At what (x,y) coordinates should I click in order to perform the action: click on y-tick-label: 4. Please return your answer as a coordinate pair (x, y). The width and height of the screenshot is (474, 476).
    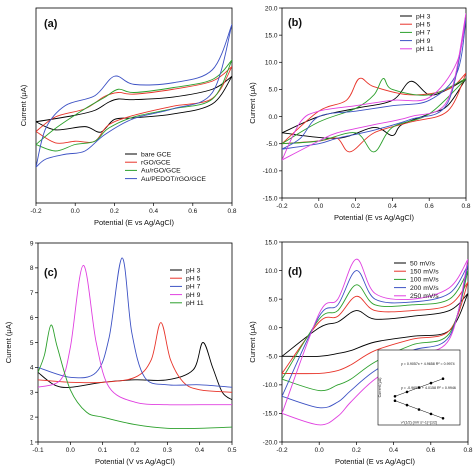
    Looking at the image, I should click on (32, 368).